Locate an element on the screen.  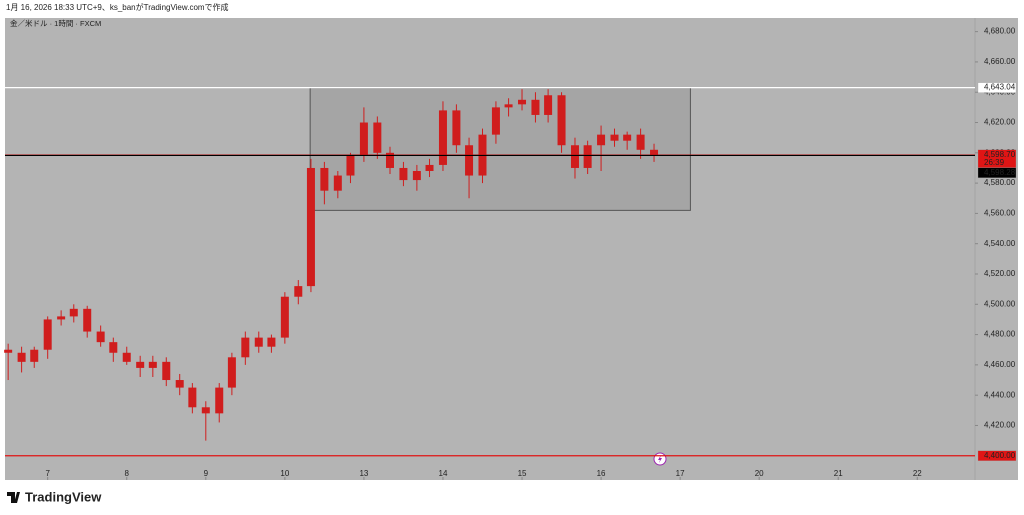
chart-title: 金／米ドル · 1時間 · FXCM is located at coordinates (55, 23).